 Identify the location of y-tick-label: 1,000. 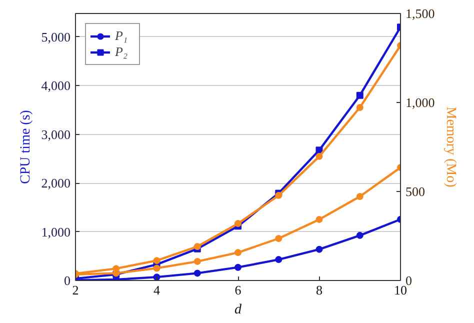
(55, 232).